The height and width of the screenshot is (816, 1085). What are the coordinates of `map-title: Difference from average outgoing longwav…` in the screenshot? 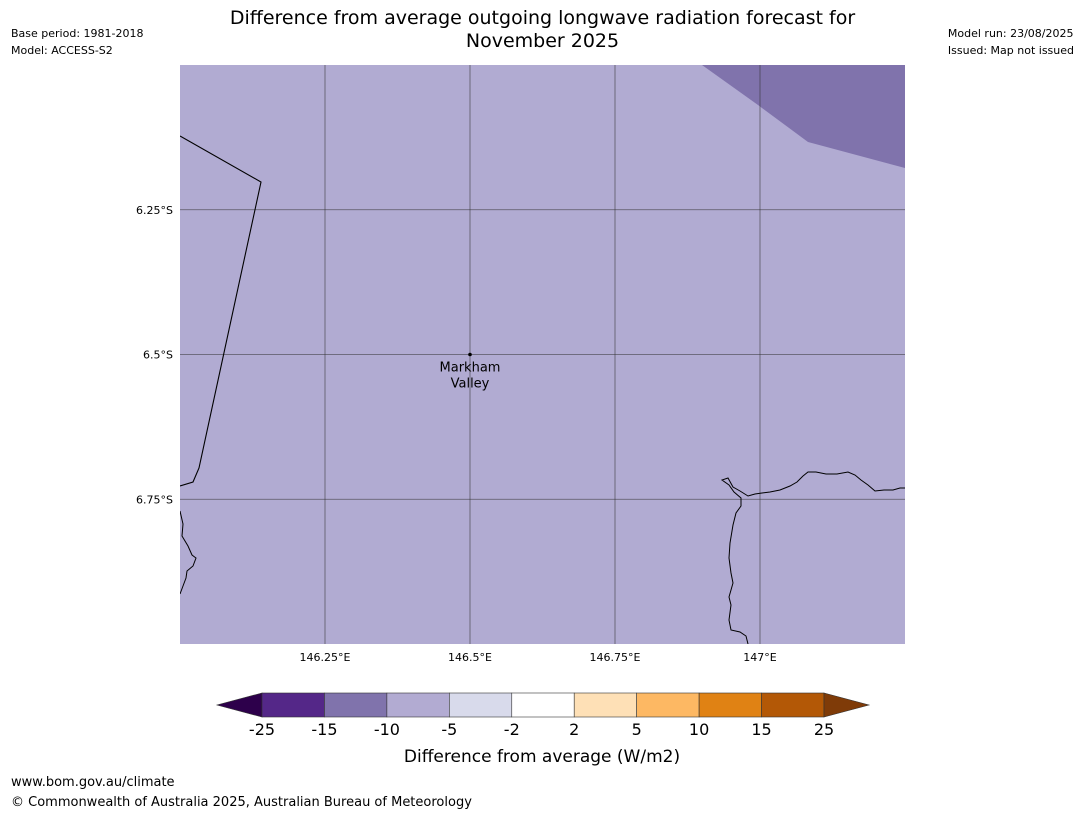 It's located at (542, 30).